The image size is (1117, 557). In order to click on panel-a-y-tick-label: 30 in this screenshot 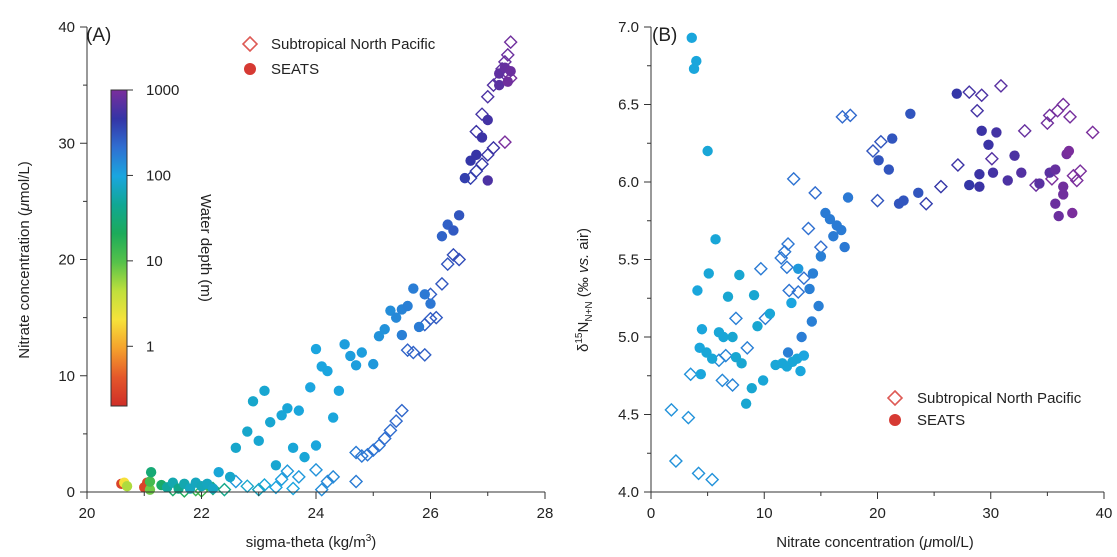, I will do `click(66, 143)`.